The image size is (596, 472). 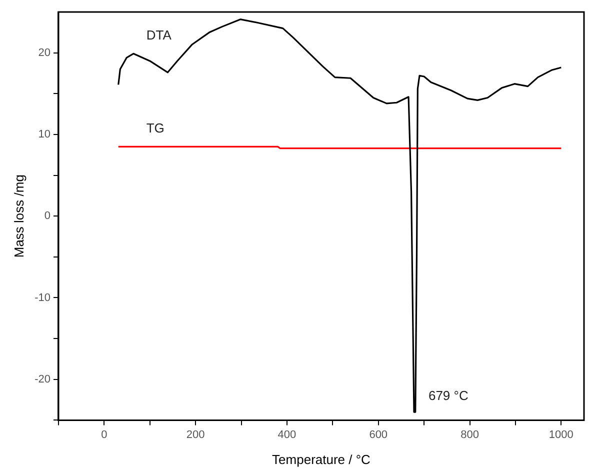 What do you see at coordinates (378, 434) in the screenshot?
I see `x-tick-label: 600` at bounding box center [378, 434].